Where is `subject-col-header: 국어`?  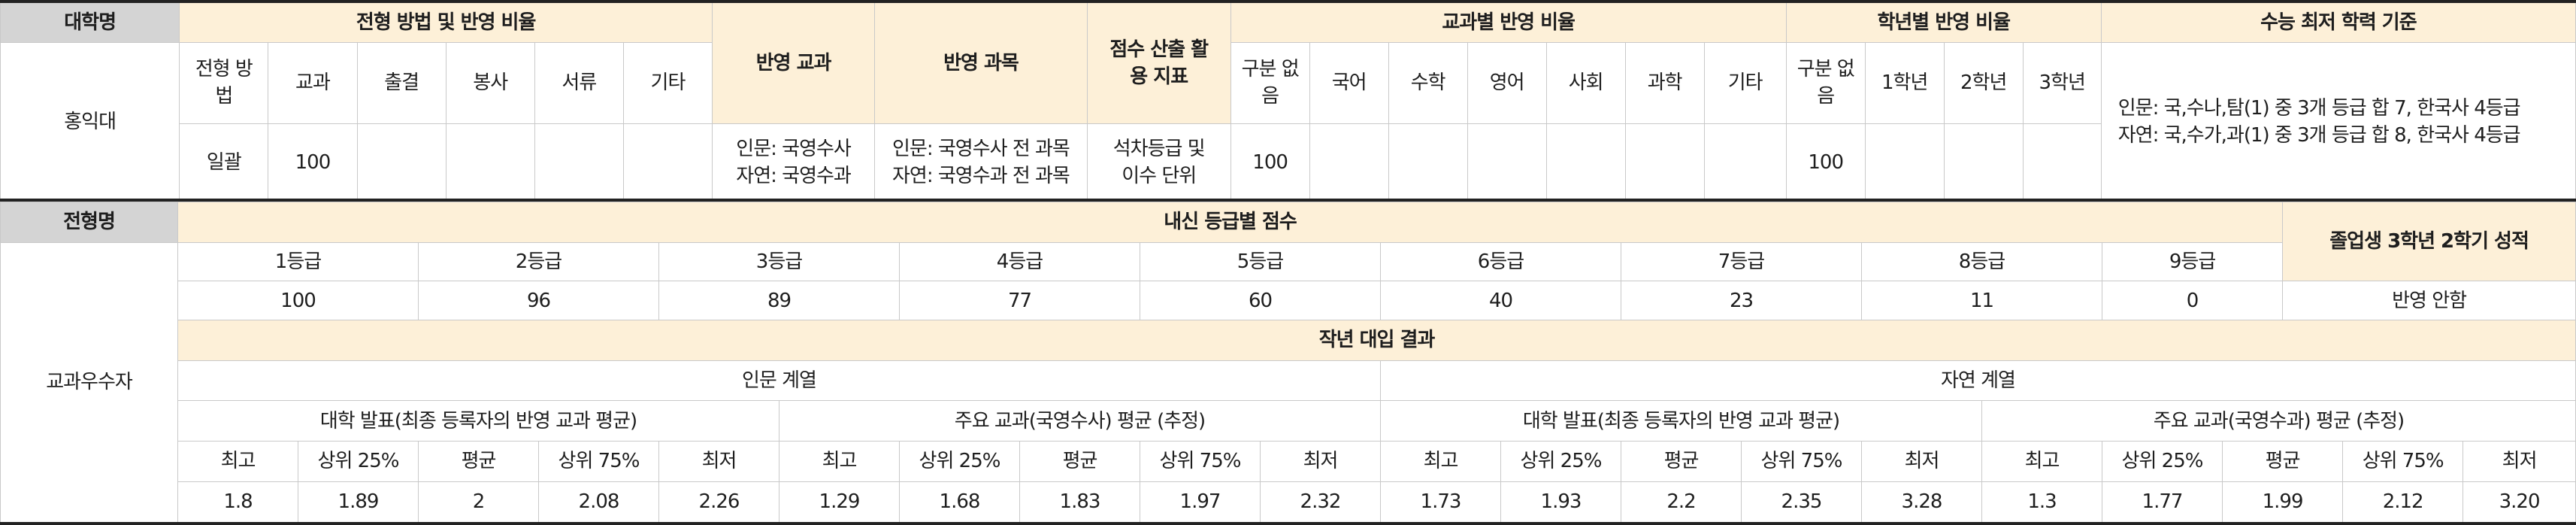
subject-col-header: 국어 is located at coordinates (1349, 82).